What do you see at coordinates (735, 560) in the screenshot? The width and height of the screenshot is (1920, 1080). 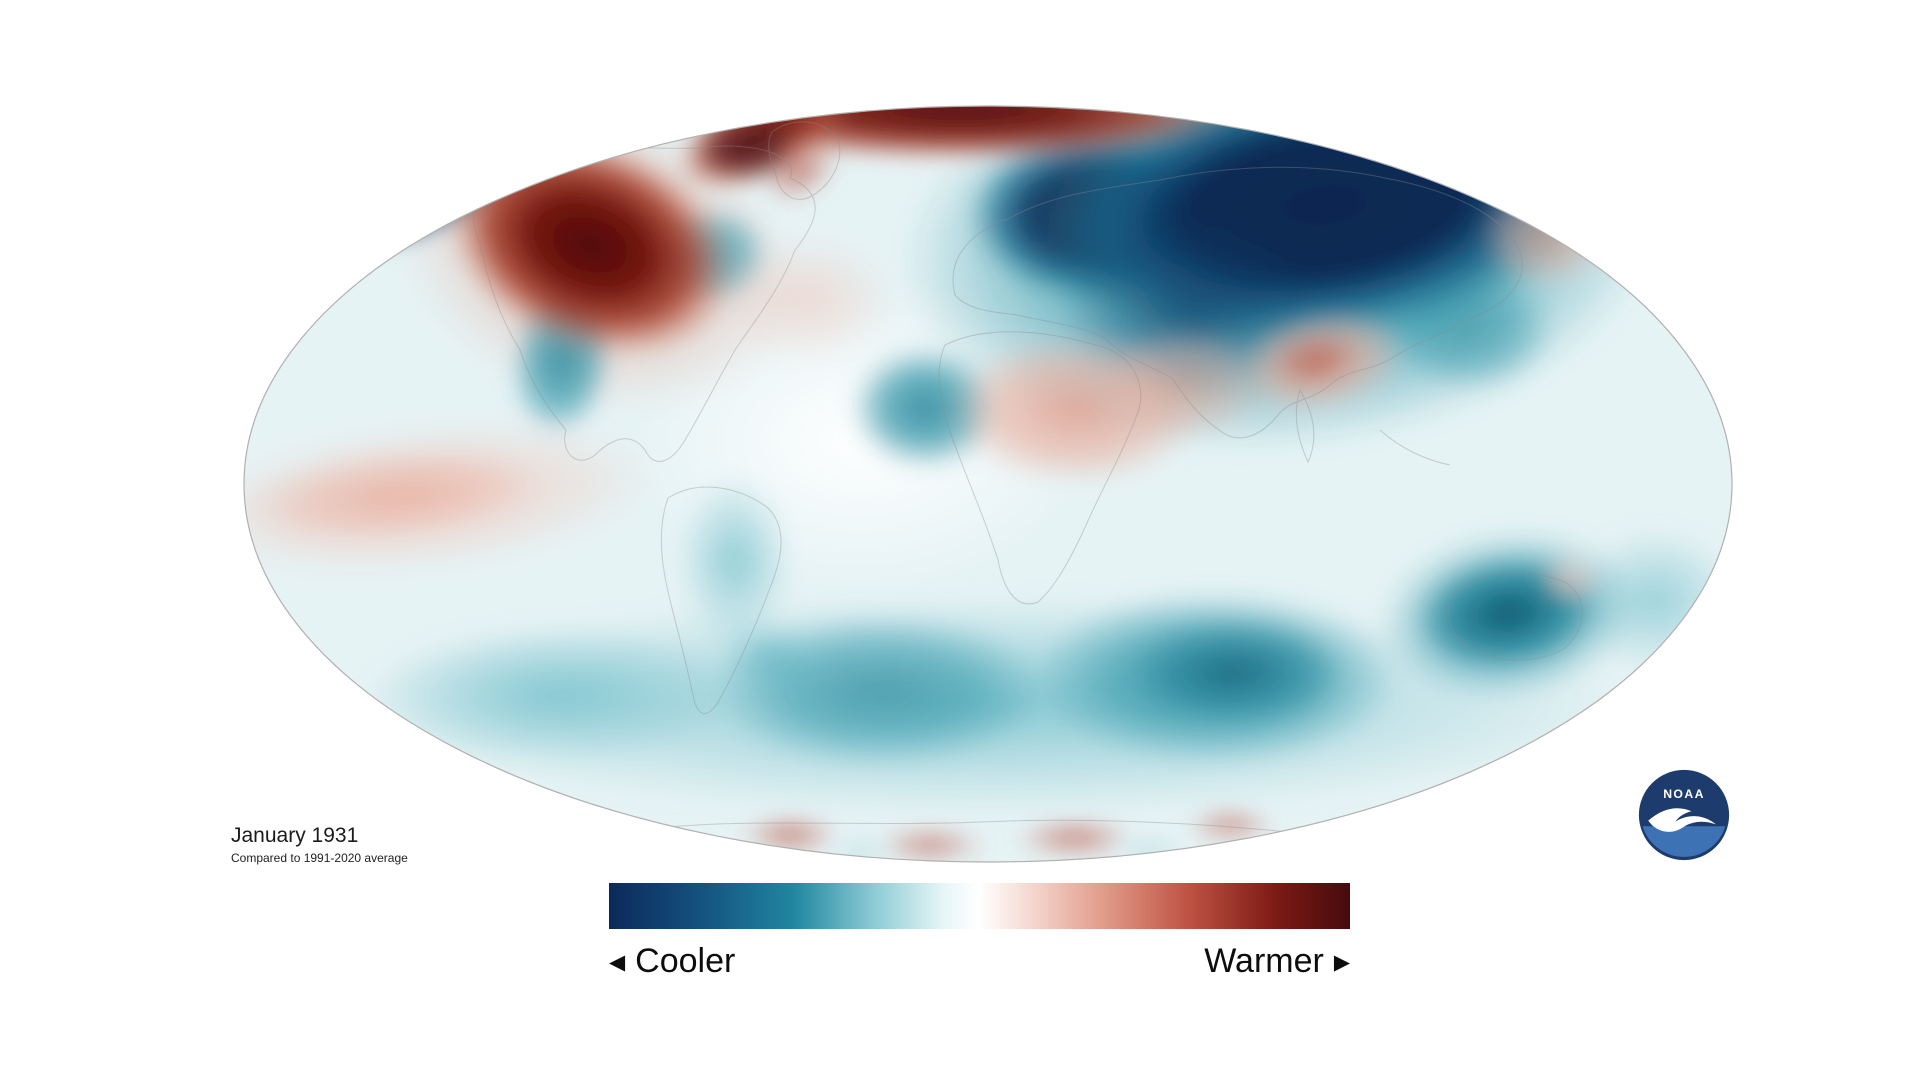 I see `blob-south-america-cool` at bounding box center [735, 560].